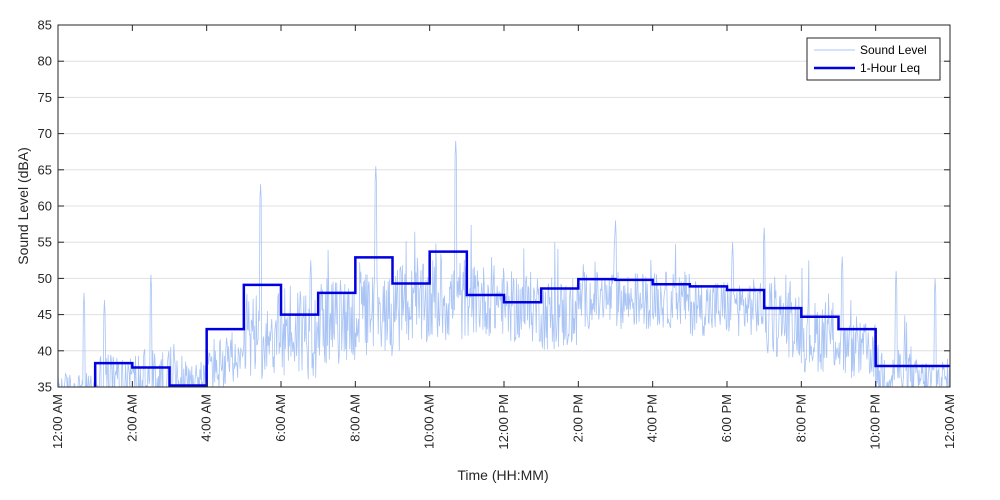 The image size is (1000, 500). I want to click on x-tick-label: 10:00 PM, so click(875, 422).